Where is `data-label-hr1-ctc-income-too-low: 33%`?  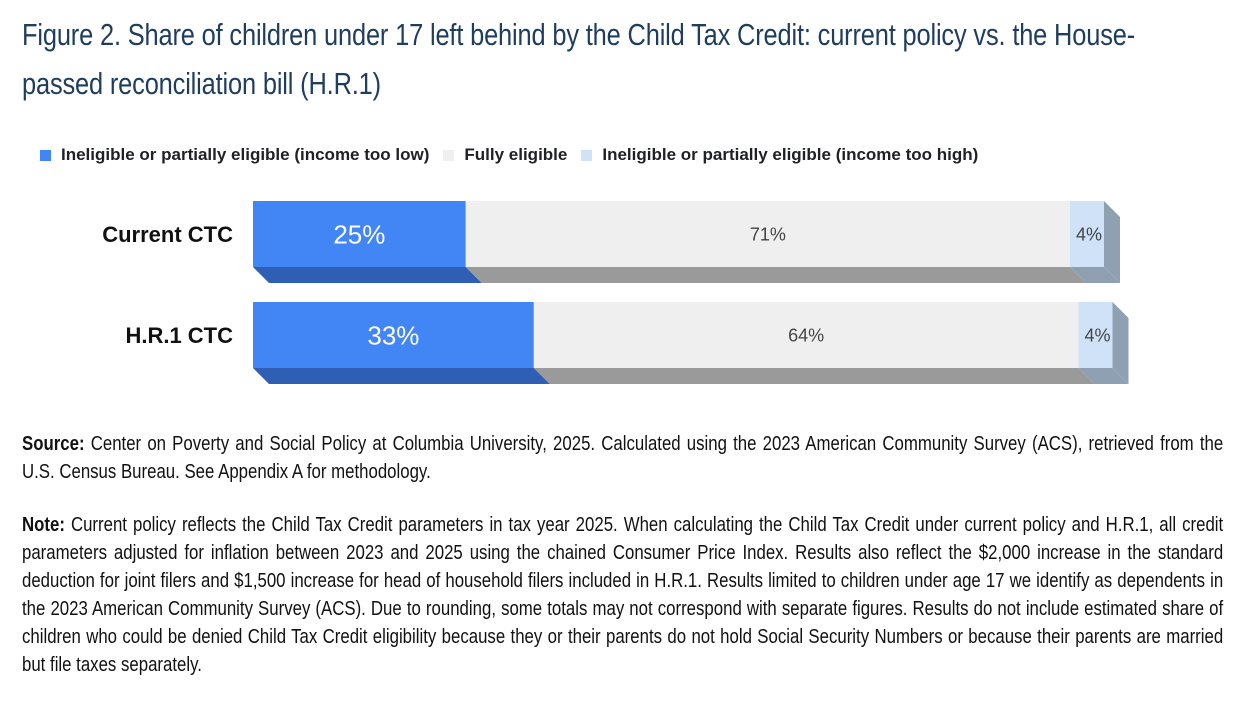 data-label-hr1-ctc-income-too-low: 33% is located at coordinates (393, 335).